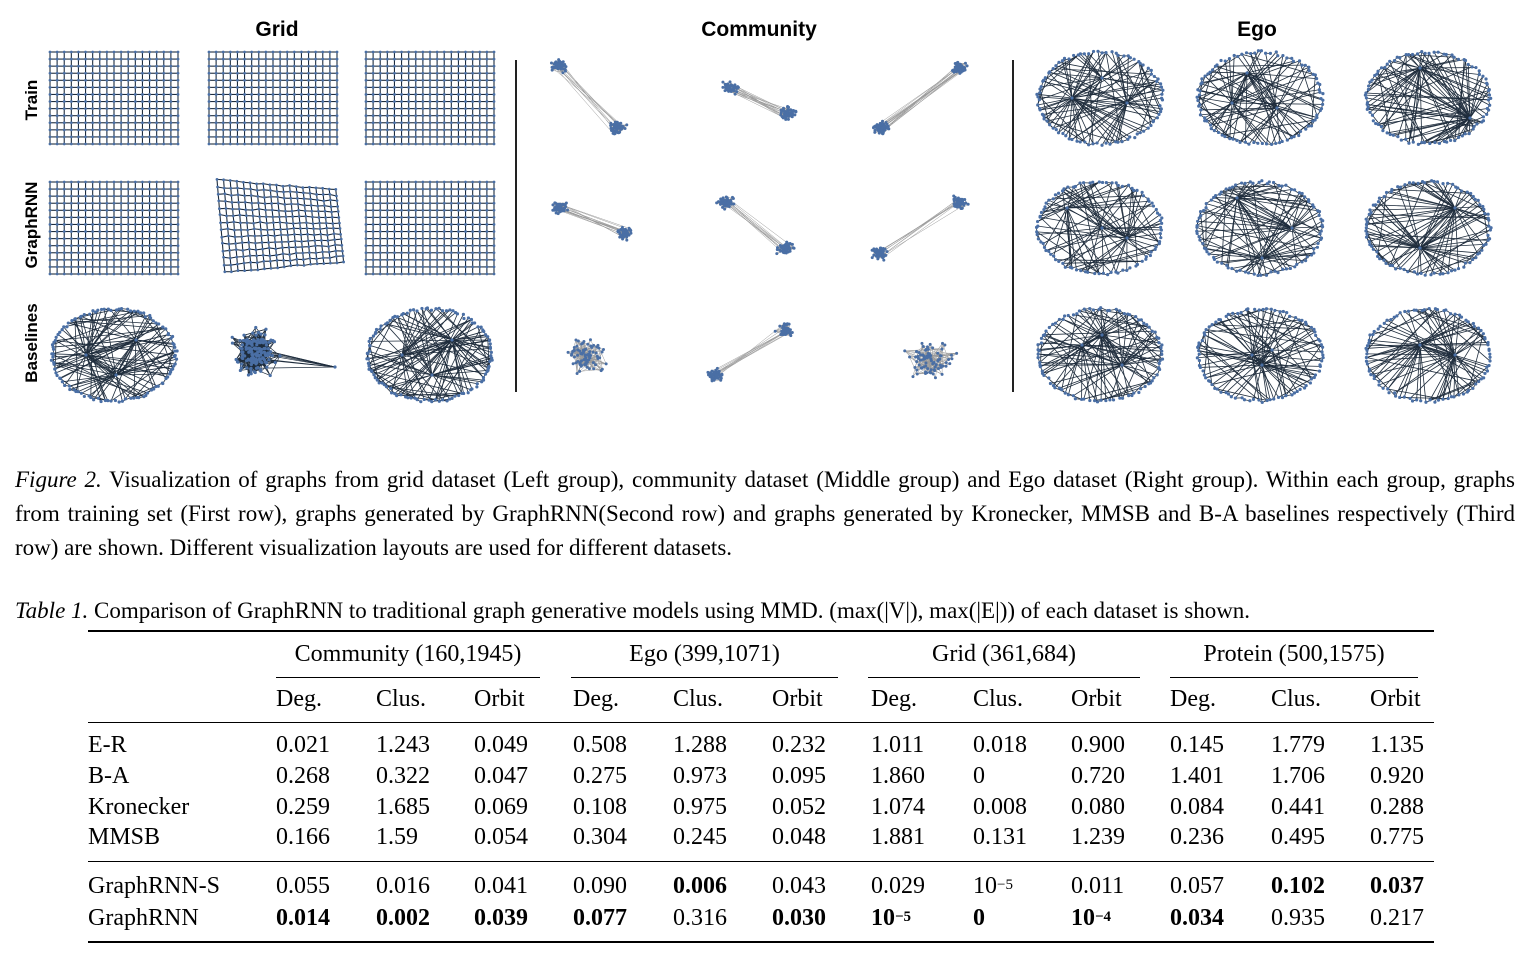  Describe the element at coordinates (761, 722) in the screenshot. I see `table-header-rule` at that location.